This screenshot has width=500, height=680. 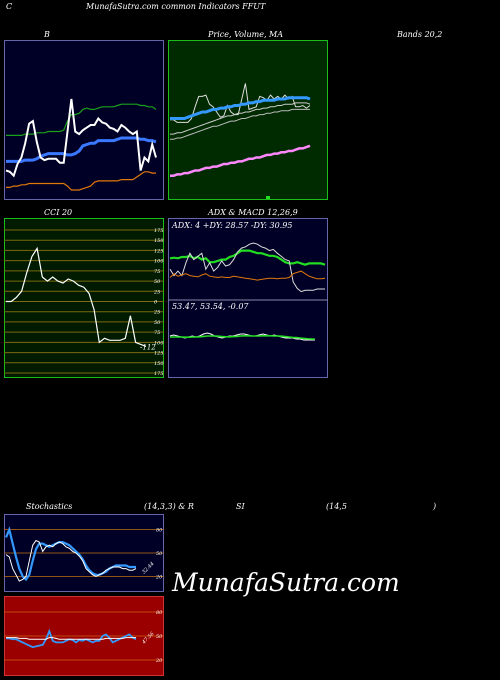 I want to click on bollinger-plot, so click(x=81, y=144).